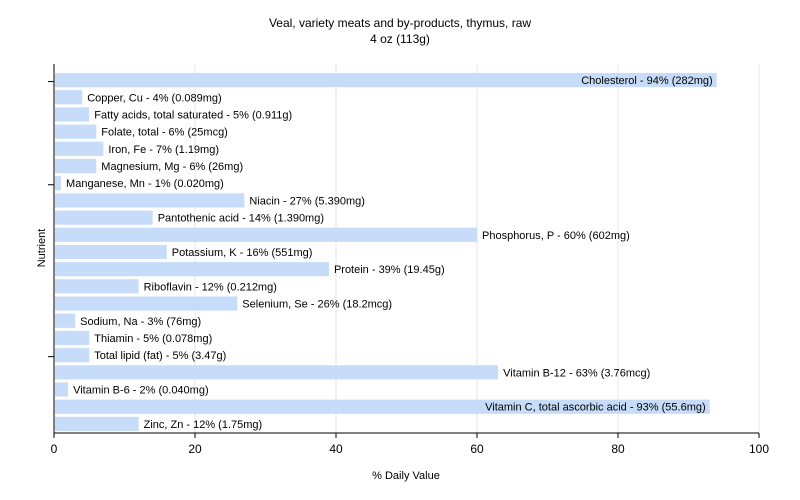 Image resolution: width=800 pixels, height=500 pixels. What do you see at coordinates (203, 425) in the screenshot?
I see `bar-label: Zinc, Zn - 12% (1.75mg)` at bounding box center [203, 425].